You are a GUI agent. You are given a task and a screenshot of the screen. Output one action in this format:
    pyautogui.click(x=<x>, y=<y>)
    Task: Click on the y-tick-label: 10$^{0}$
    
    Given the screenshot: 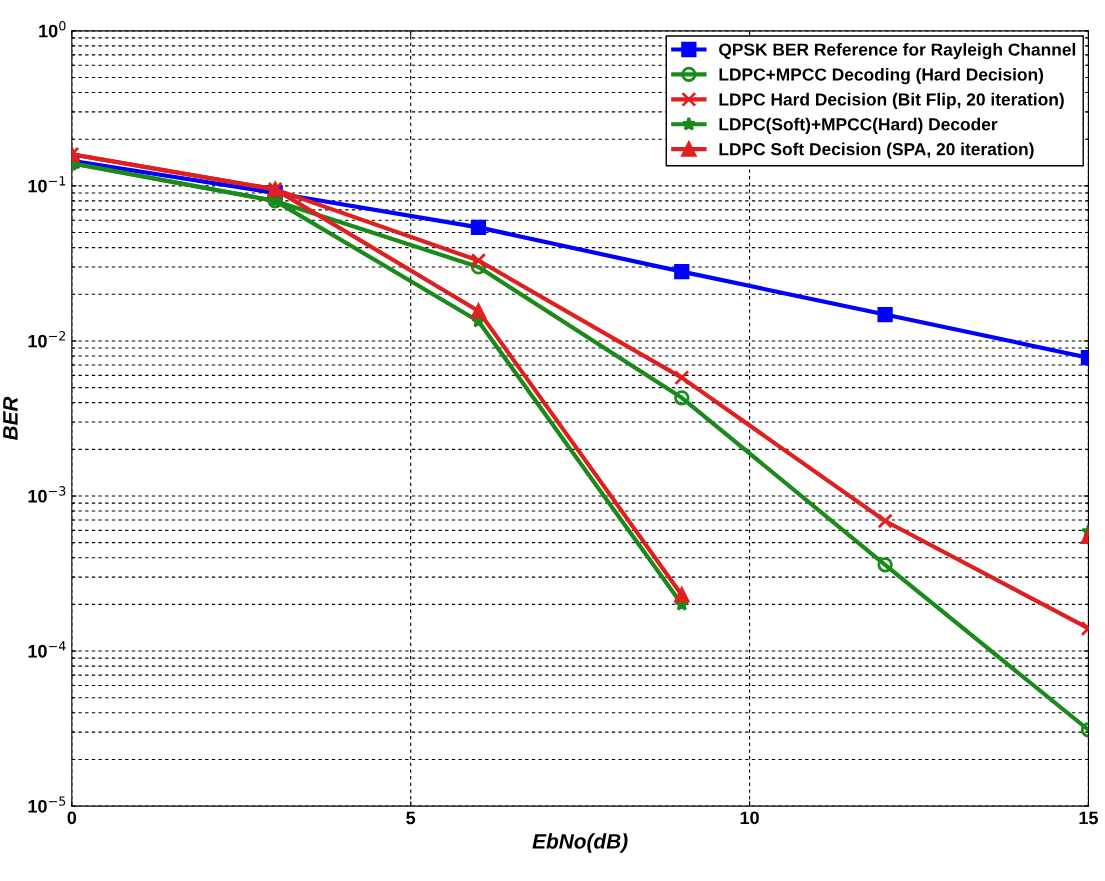 What is the action you would take?
    pyautogui.click(x=52, y=29)
    